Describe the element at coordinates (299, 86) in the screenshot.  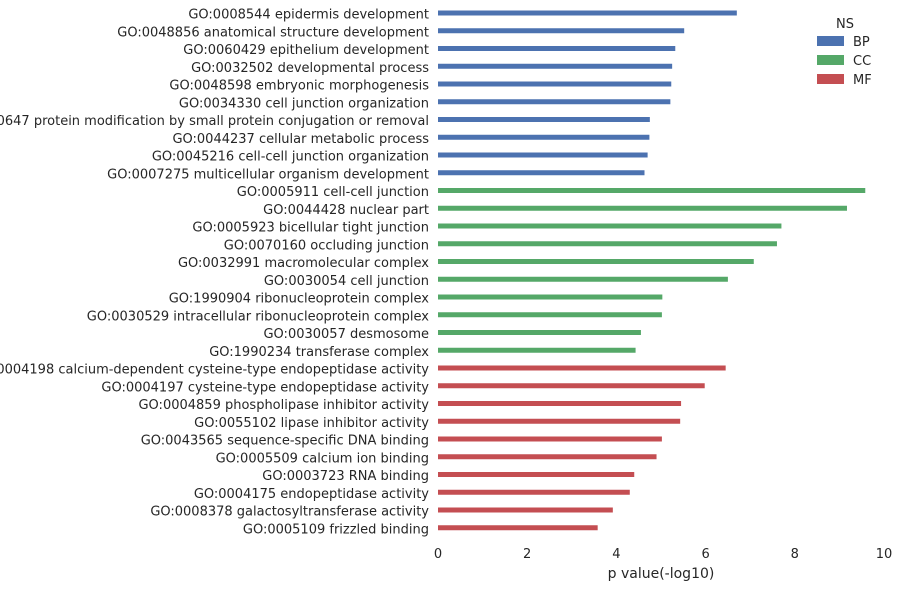
I see `category-label-5: GO:0048598 embryonic morphogenesis` at that location.